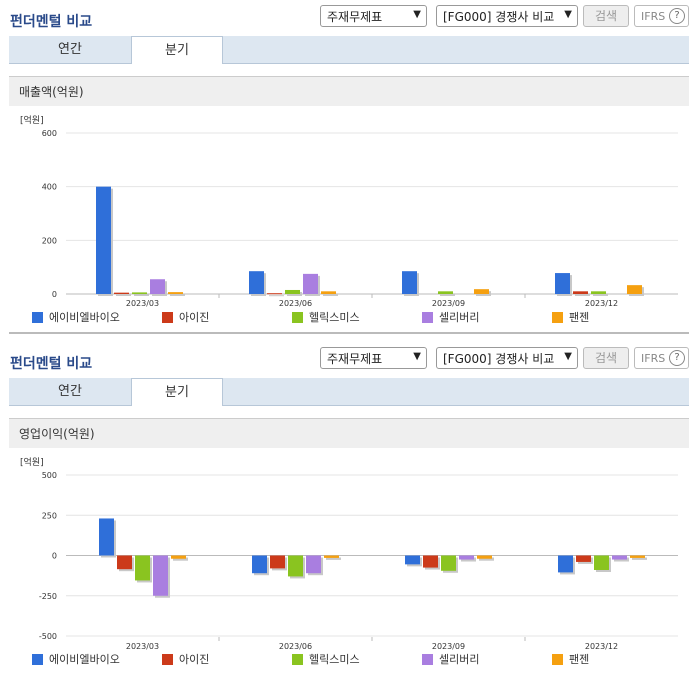  What do you see at coordinates (349, 333) in the screenshot?
I see `panel-divider` at bounding box center [349, 333].